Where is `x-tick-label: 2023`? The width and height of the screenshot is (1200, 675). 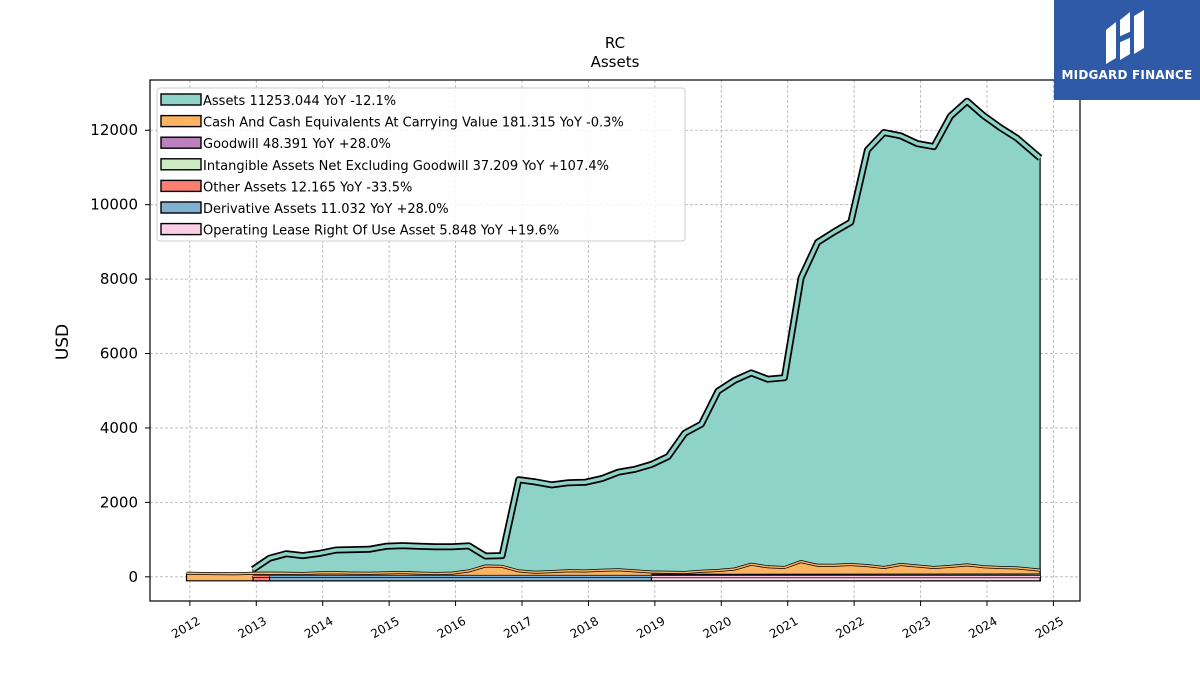 x-tick-label: 2023 is located at coordinates (916, 627).